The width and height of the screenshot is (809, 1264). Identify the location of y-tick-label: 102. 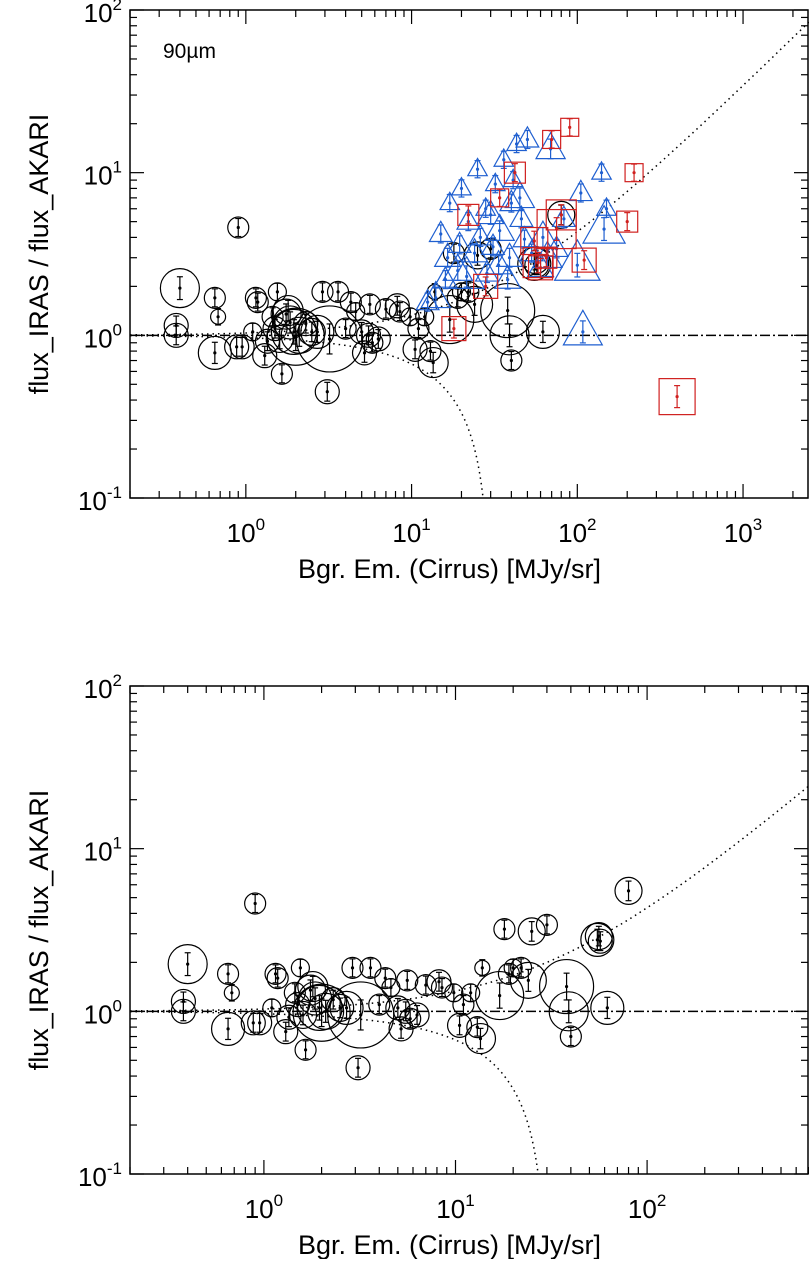
(103, 14).